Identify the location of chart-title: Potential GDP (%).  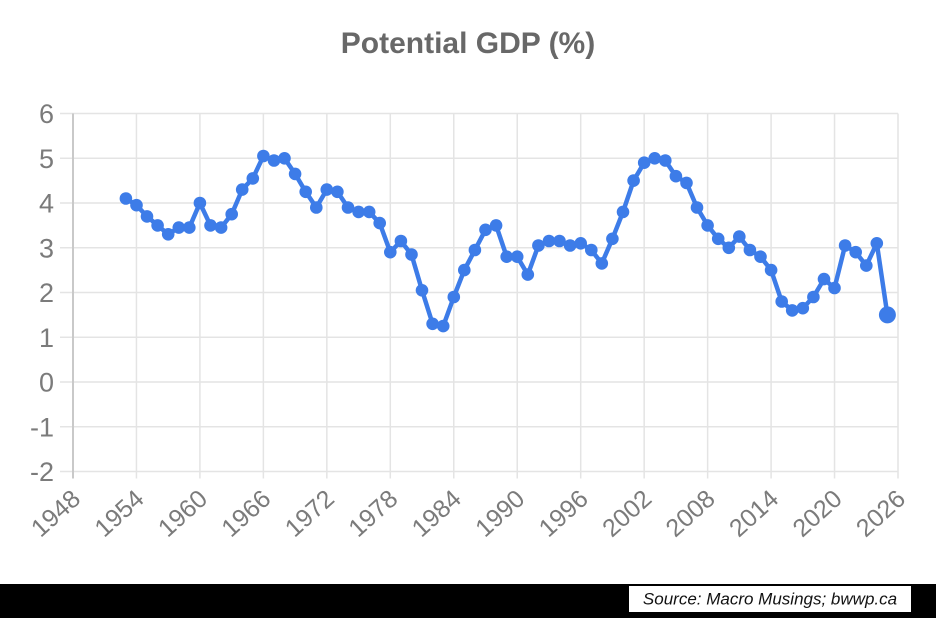
(468, 43).